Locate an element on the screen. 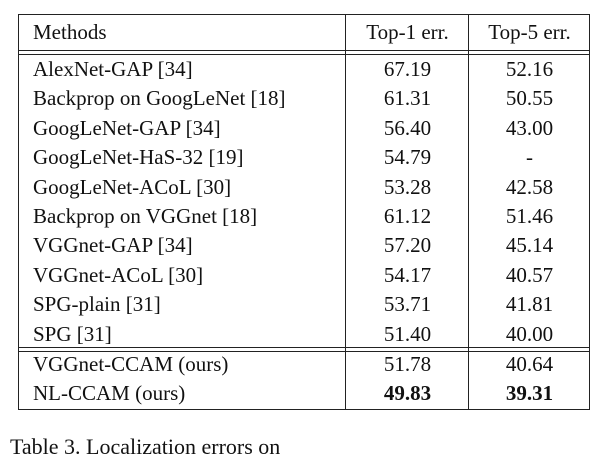 This screenshot has height=468, width=609. method-cell: VGGnet-ACoL [30] is located at coordinates (118, 274).